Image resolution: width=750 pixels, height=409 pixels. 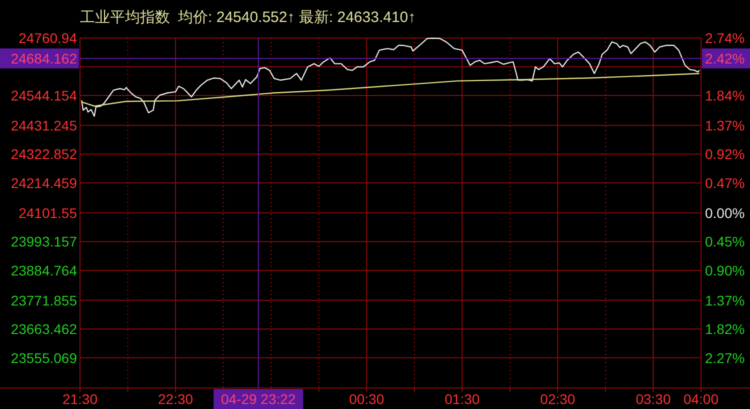 What do you see at coordinates (44, 182) in the screenshot?
I see `y-tick-label: 24214.459` at bounding box center [44, 182].